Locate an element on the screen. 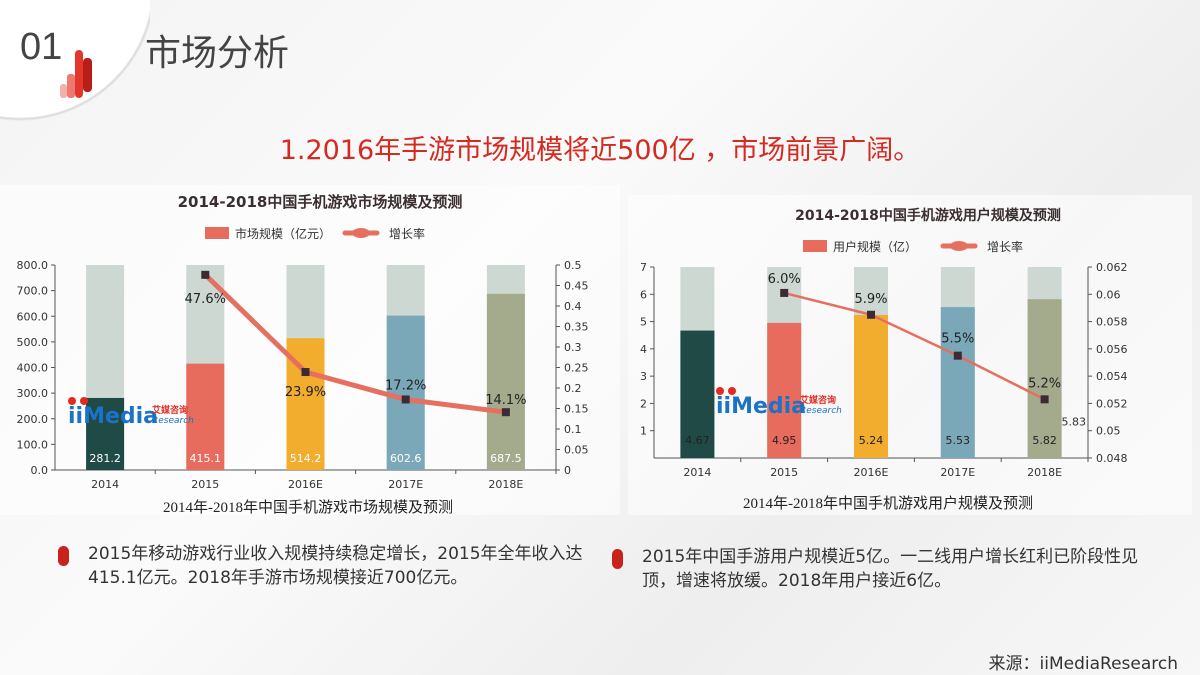 This screenshot has width=1200, height=675. growth-label: 47.6% is located at coordinates (205, 299).